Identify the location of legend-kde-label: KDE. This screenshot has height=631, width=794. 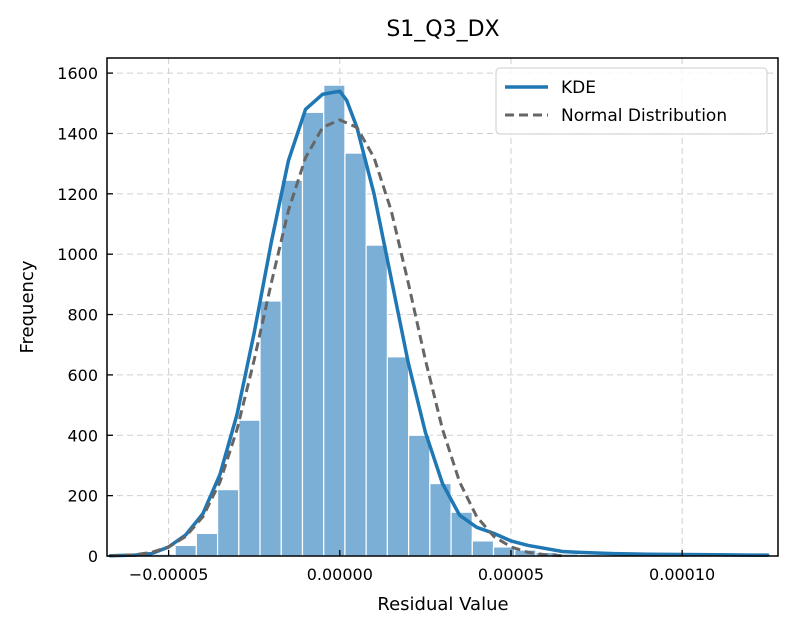
(578, 88).